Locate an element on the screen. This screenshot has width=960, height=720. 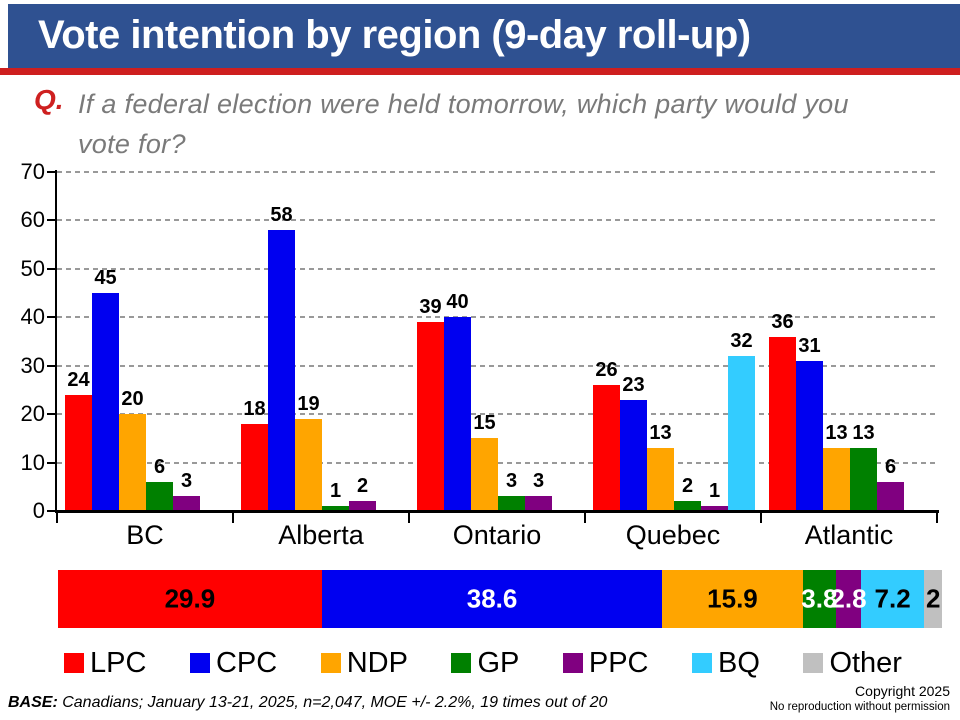
legend-swatch-bq is located at coordinates (702, 663).